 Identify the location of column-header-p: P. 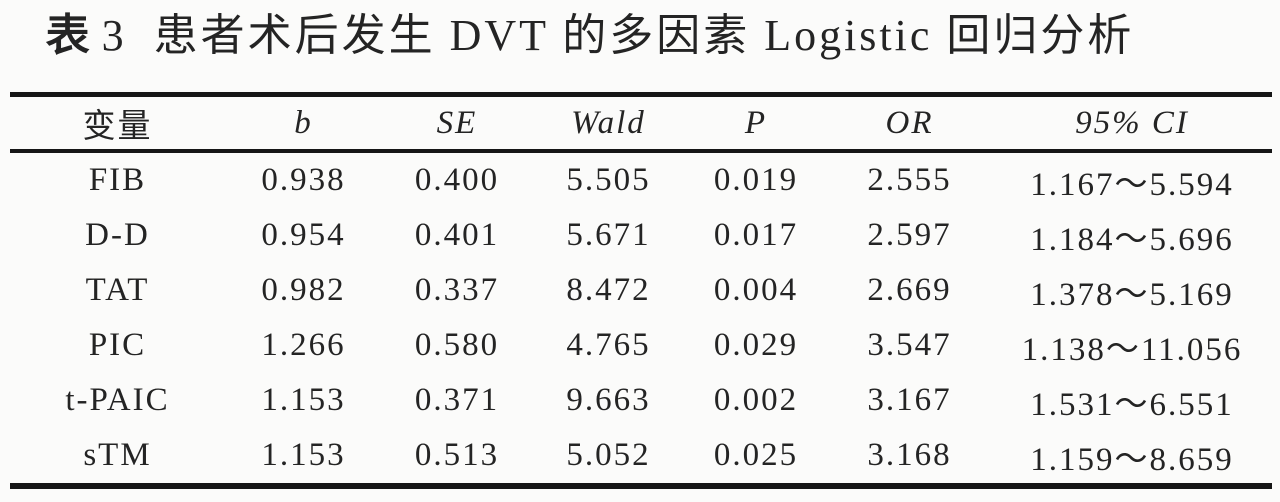
(756, 124).